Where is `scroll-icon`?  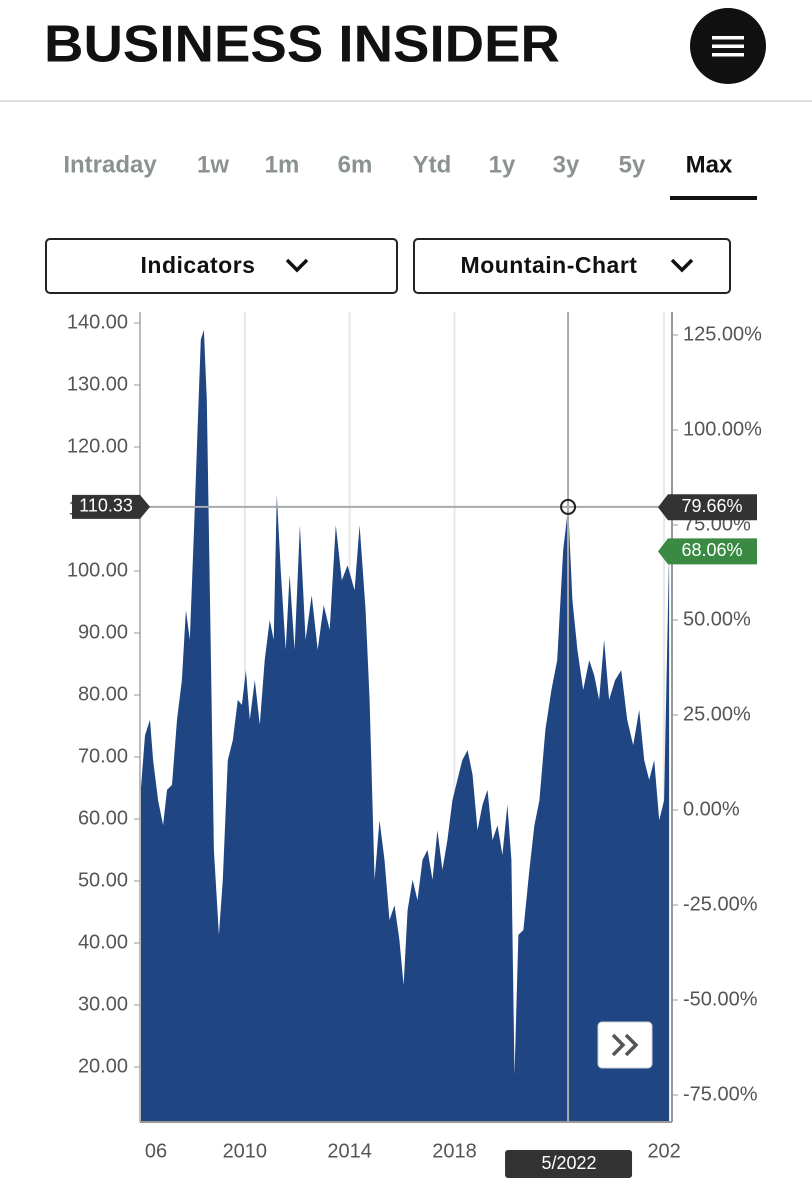
scroll-icon is located at coordinates (625, 1045).